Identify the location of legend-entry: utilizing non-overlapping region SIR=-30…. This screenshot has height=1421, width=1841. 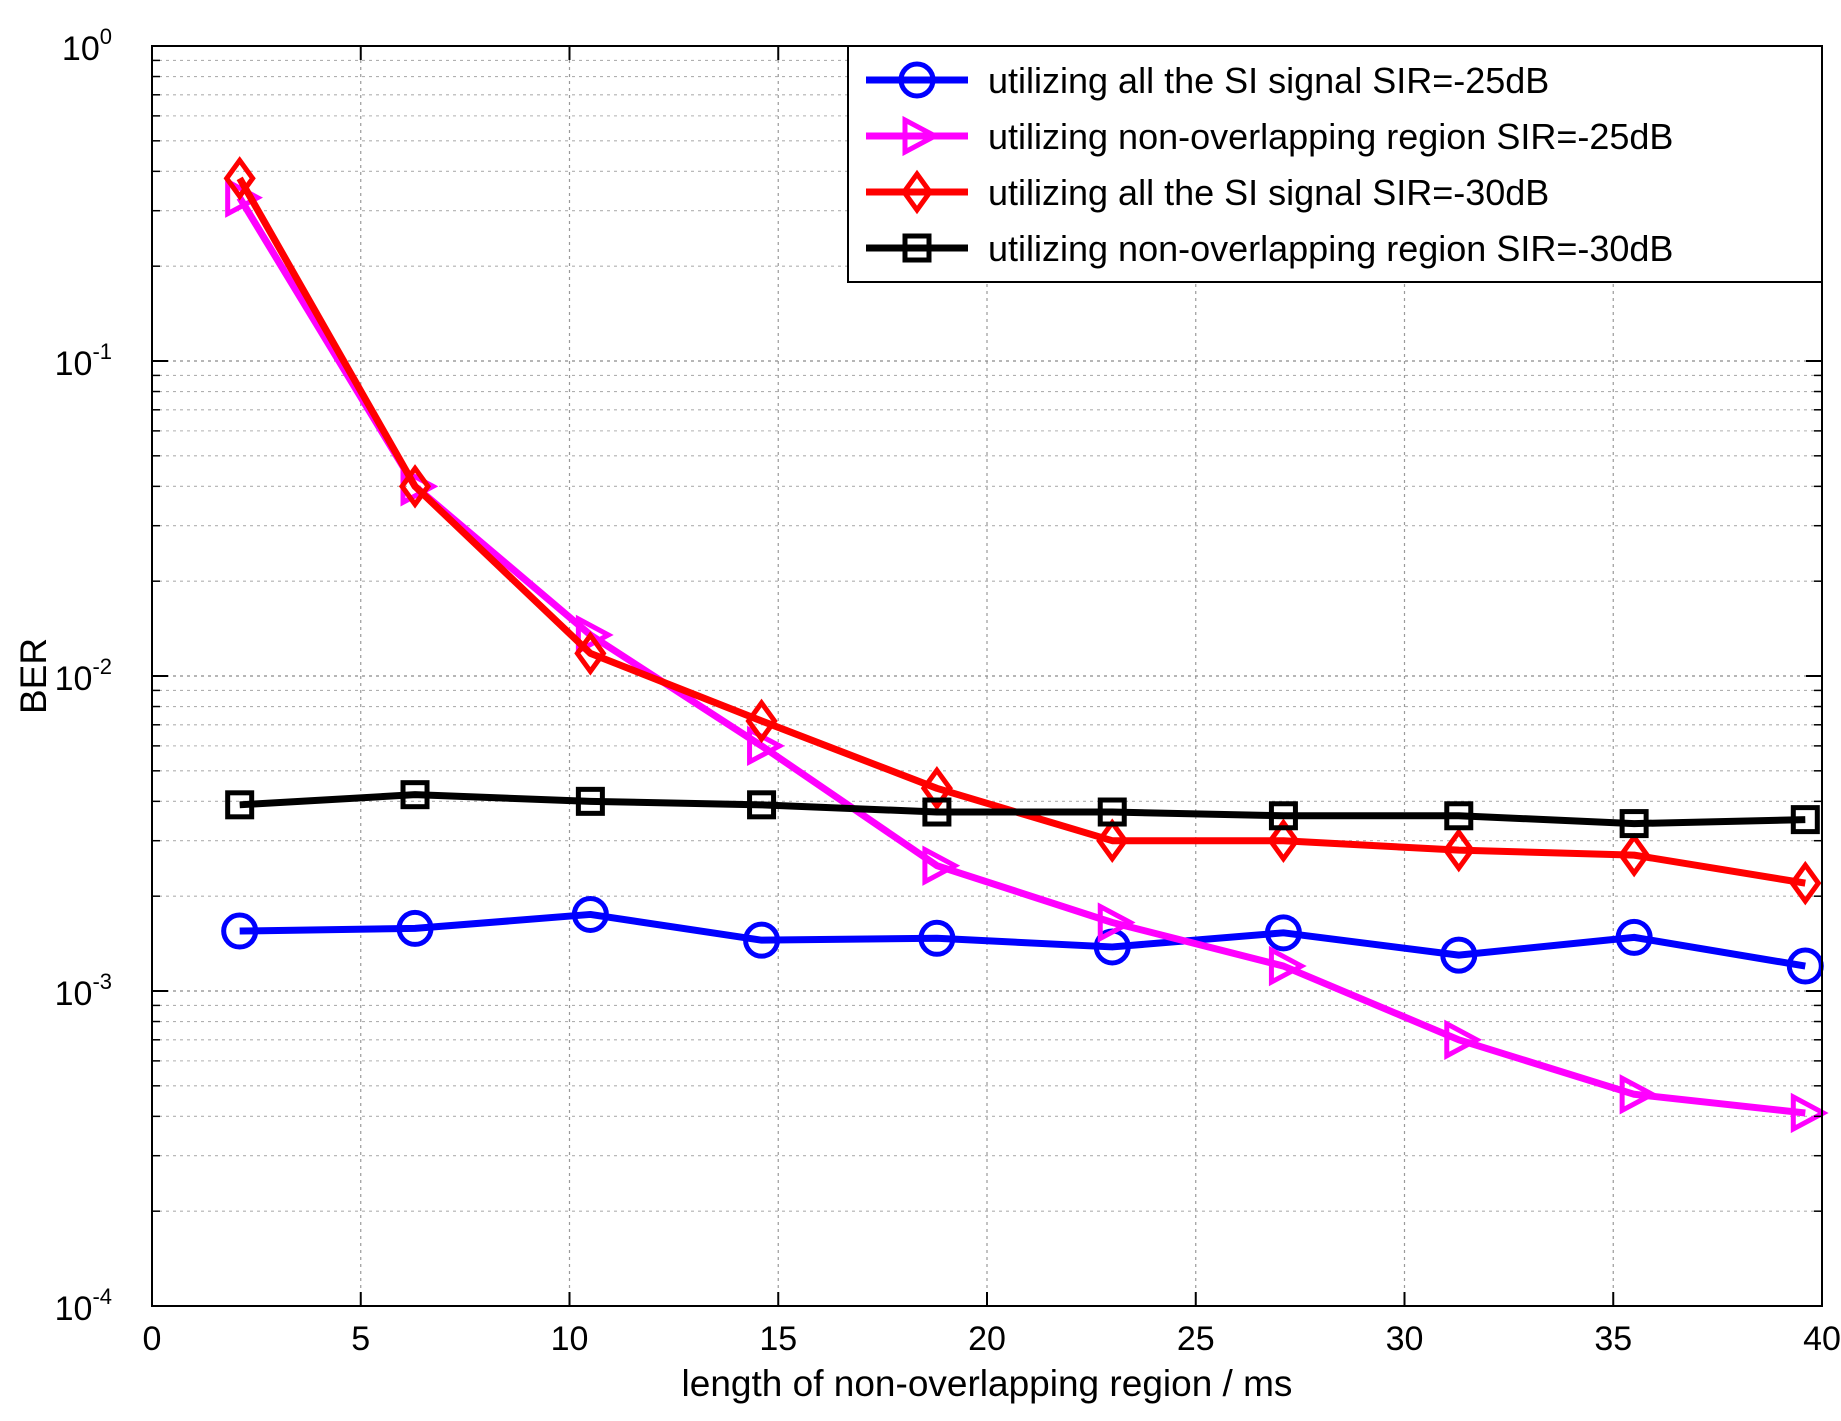
(1269, 248).